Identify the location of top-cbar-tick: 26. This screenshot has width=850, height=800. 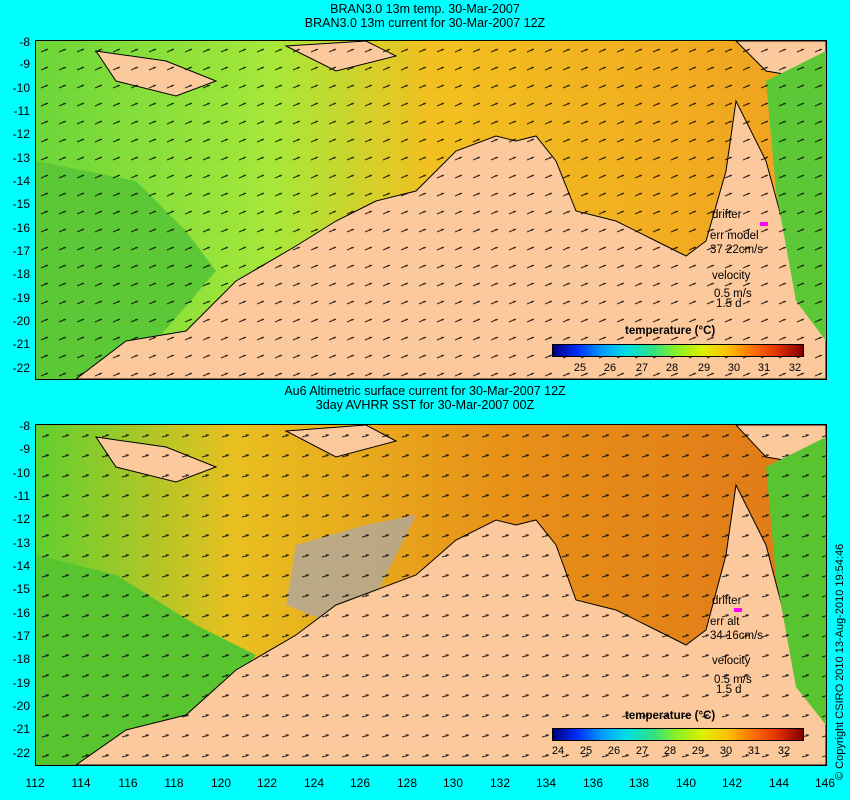
(610, 368).